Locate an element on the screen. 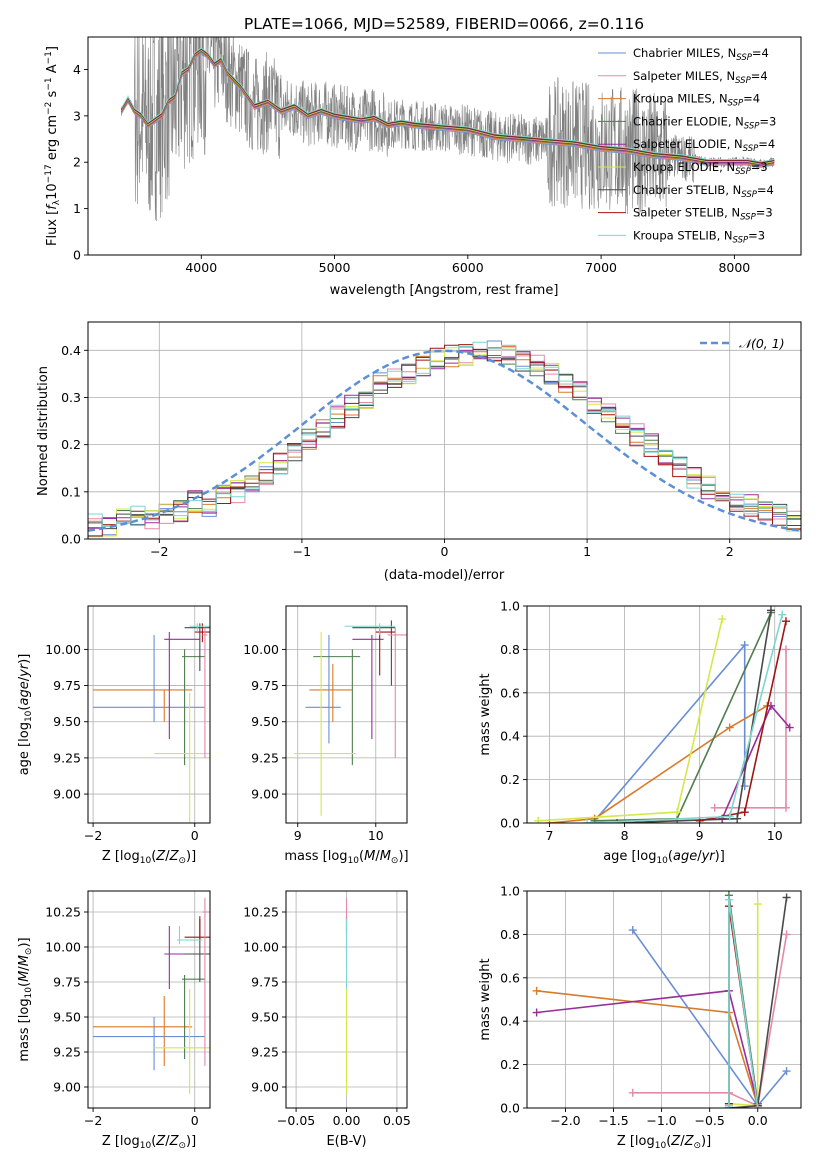  series-salpeter-elodie is located at coordinates (647, 1047).